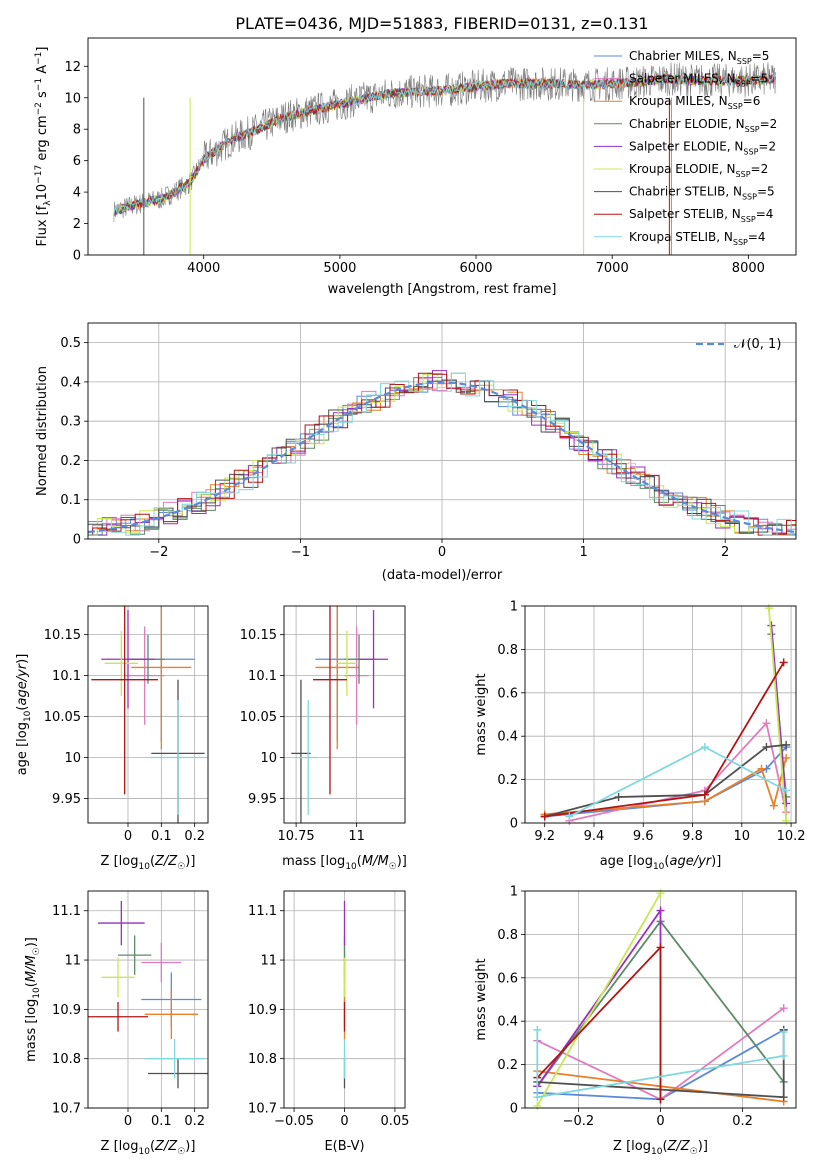 Image resolution: width=819 pixels, height=1170 pixels. I want to click on x-axis-label: E(B-V), so click(344, 1146).